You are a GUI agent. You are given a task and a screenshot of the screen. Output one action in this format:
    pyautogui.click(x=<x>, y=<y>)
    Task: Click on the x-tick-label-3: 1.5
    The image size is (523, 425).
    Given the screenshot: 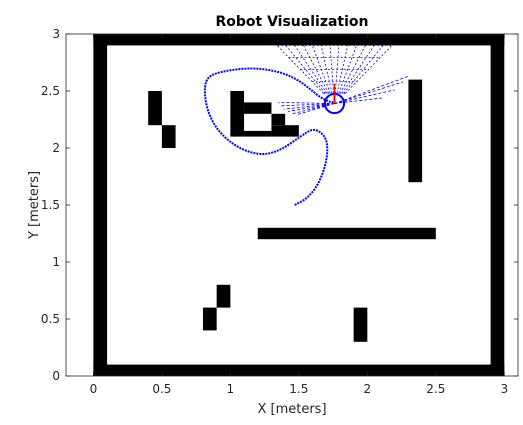 What is the action you would take?
    pyautogui.click(x=298, y=389)
    